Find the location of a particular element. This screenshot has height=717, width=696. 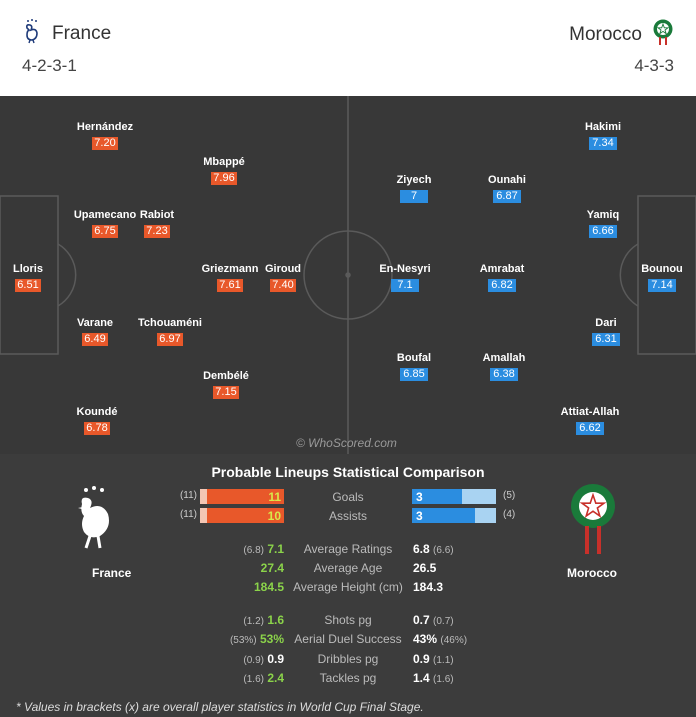

player-rating: 7.34 is located at coordinates (603, 143).